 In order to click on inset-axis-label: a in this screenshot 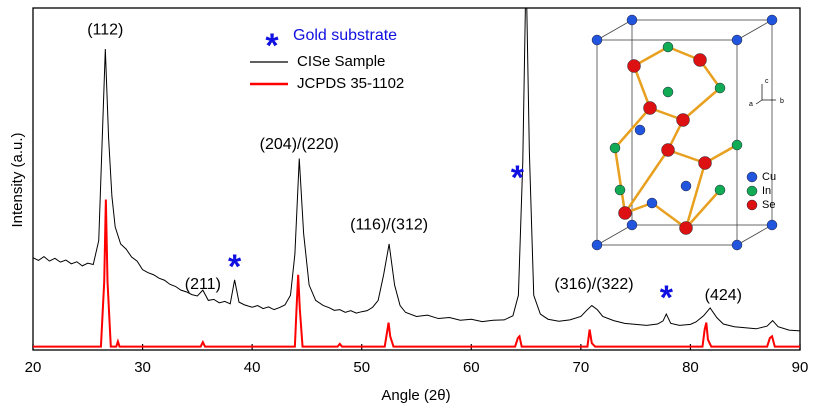, I will do `click(751, 104)`.